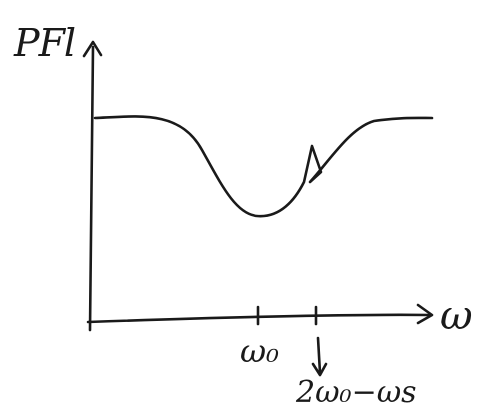 The width and height of the screenshot is (484, 417). Describe the element at coordinates (425, 314) in the screenshot. I see `x-axis-arrowhead` at that location.